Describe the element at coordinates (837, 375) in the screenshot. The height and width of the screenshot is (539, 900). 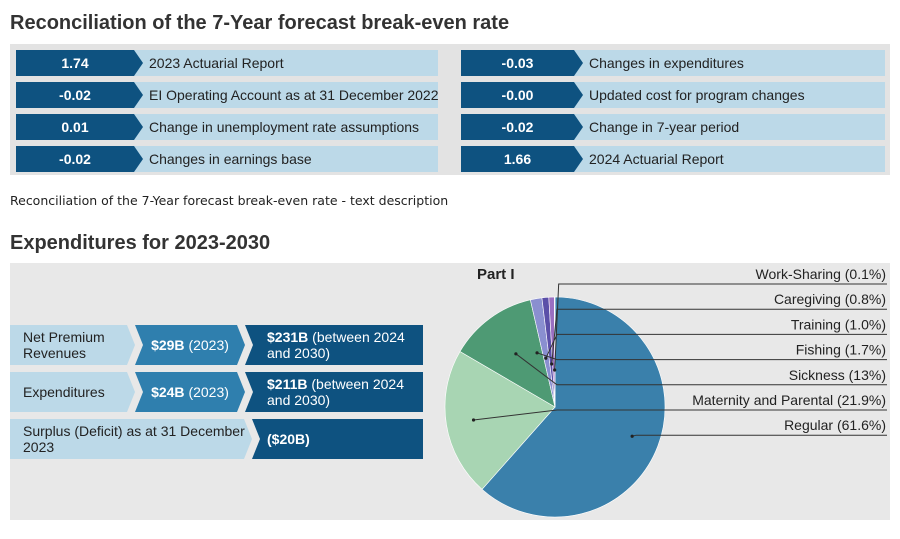
I see `pie-label: Sickness (13%)` at that location.